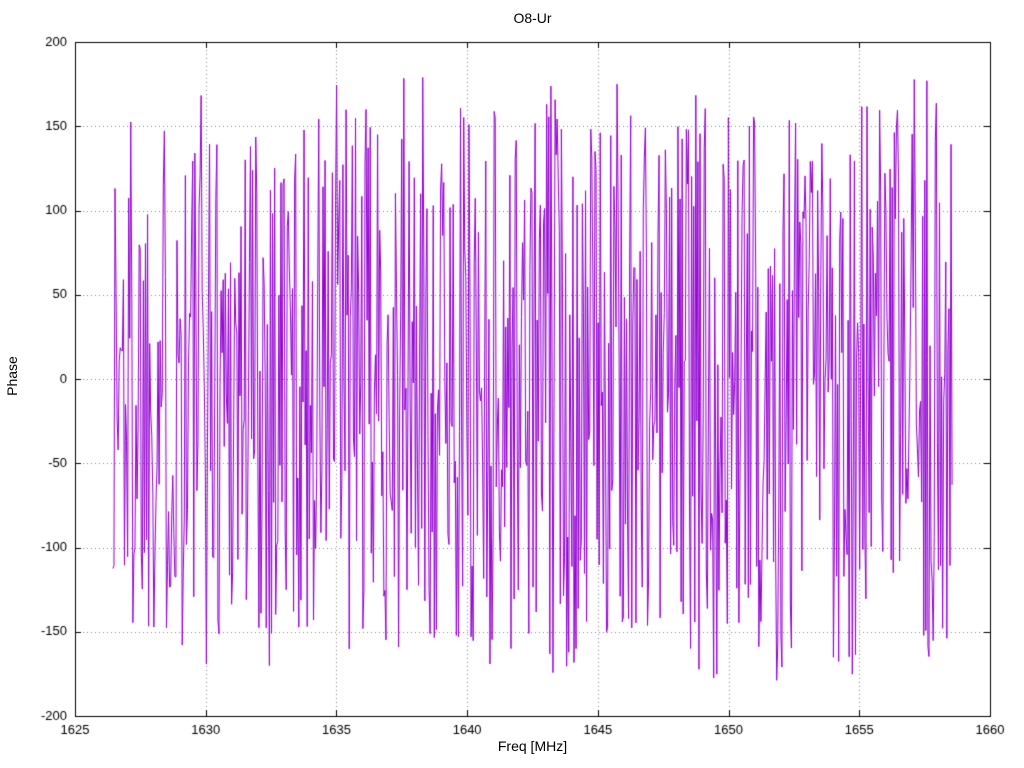 The image size is (1024, 768). Describe the element at coordinates (532, 746) in the screenshot. I see `x-axis-label: Freq [MHz]` at that location.